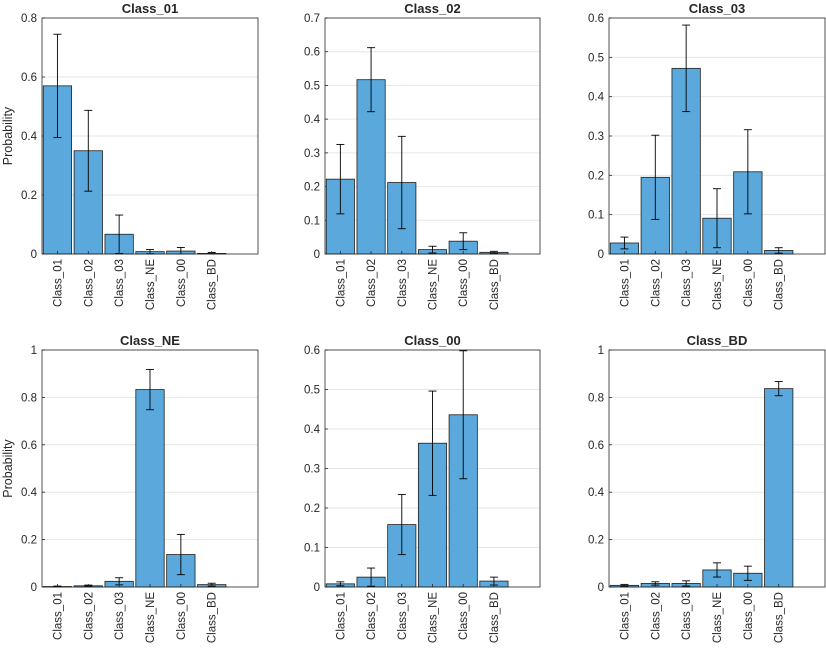 The width and height of the screenshot is (826, 649). Describe the element at coordinates (150, 340) in the screenshot. I see `chart-title: Class_NE` at that location.